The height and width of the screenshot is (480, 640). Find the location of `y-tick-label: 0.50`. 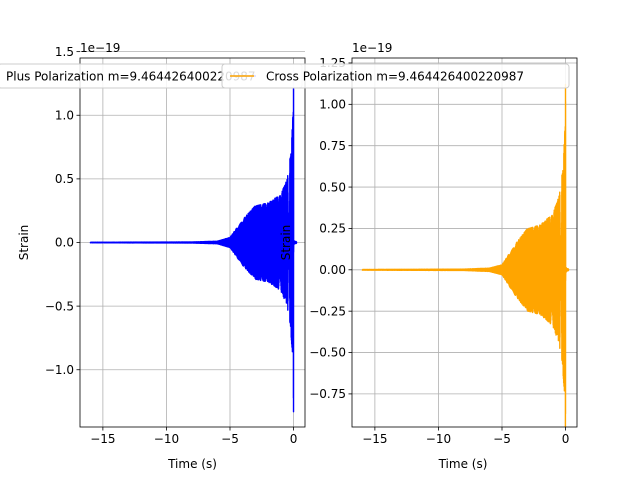

y-tick-label: 0.50 is located at coordinates (332, 187).